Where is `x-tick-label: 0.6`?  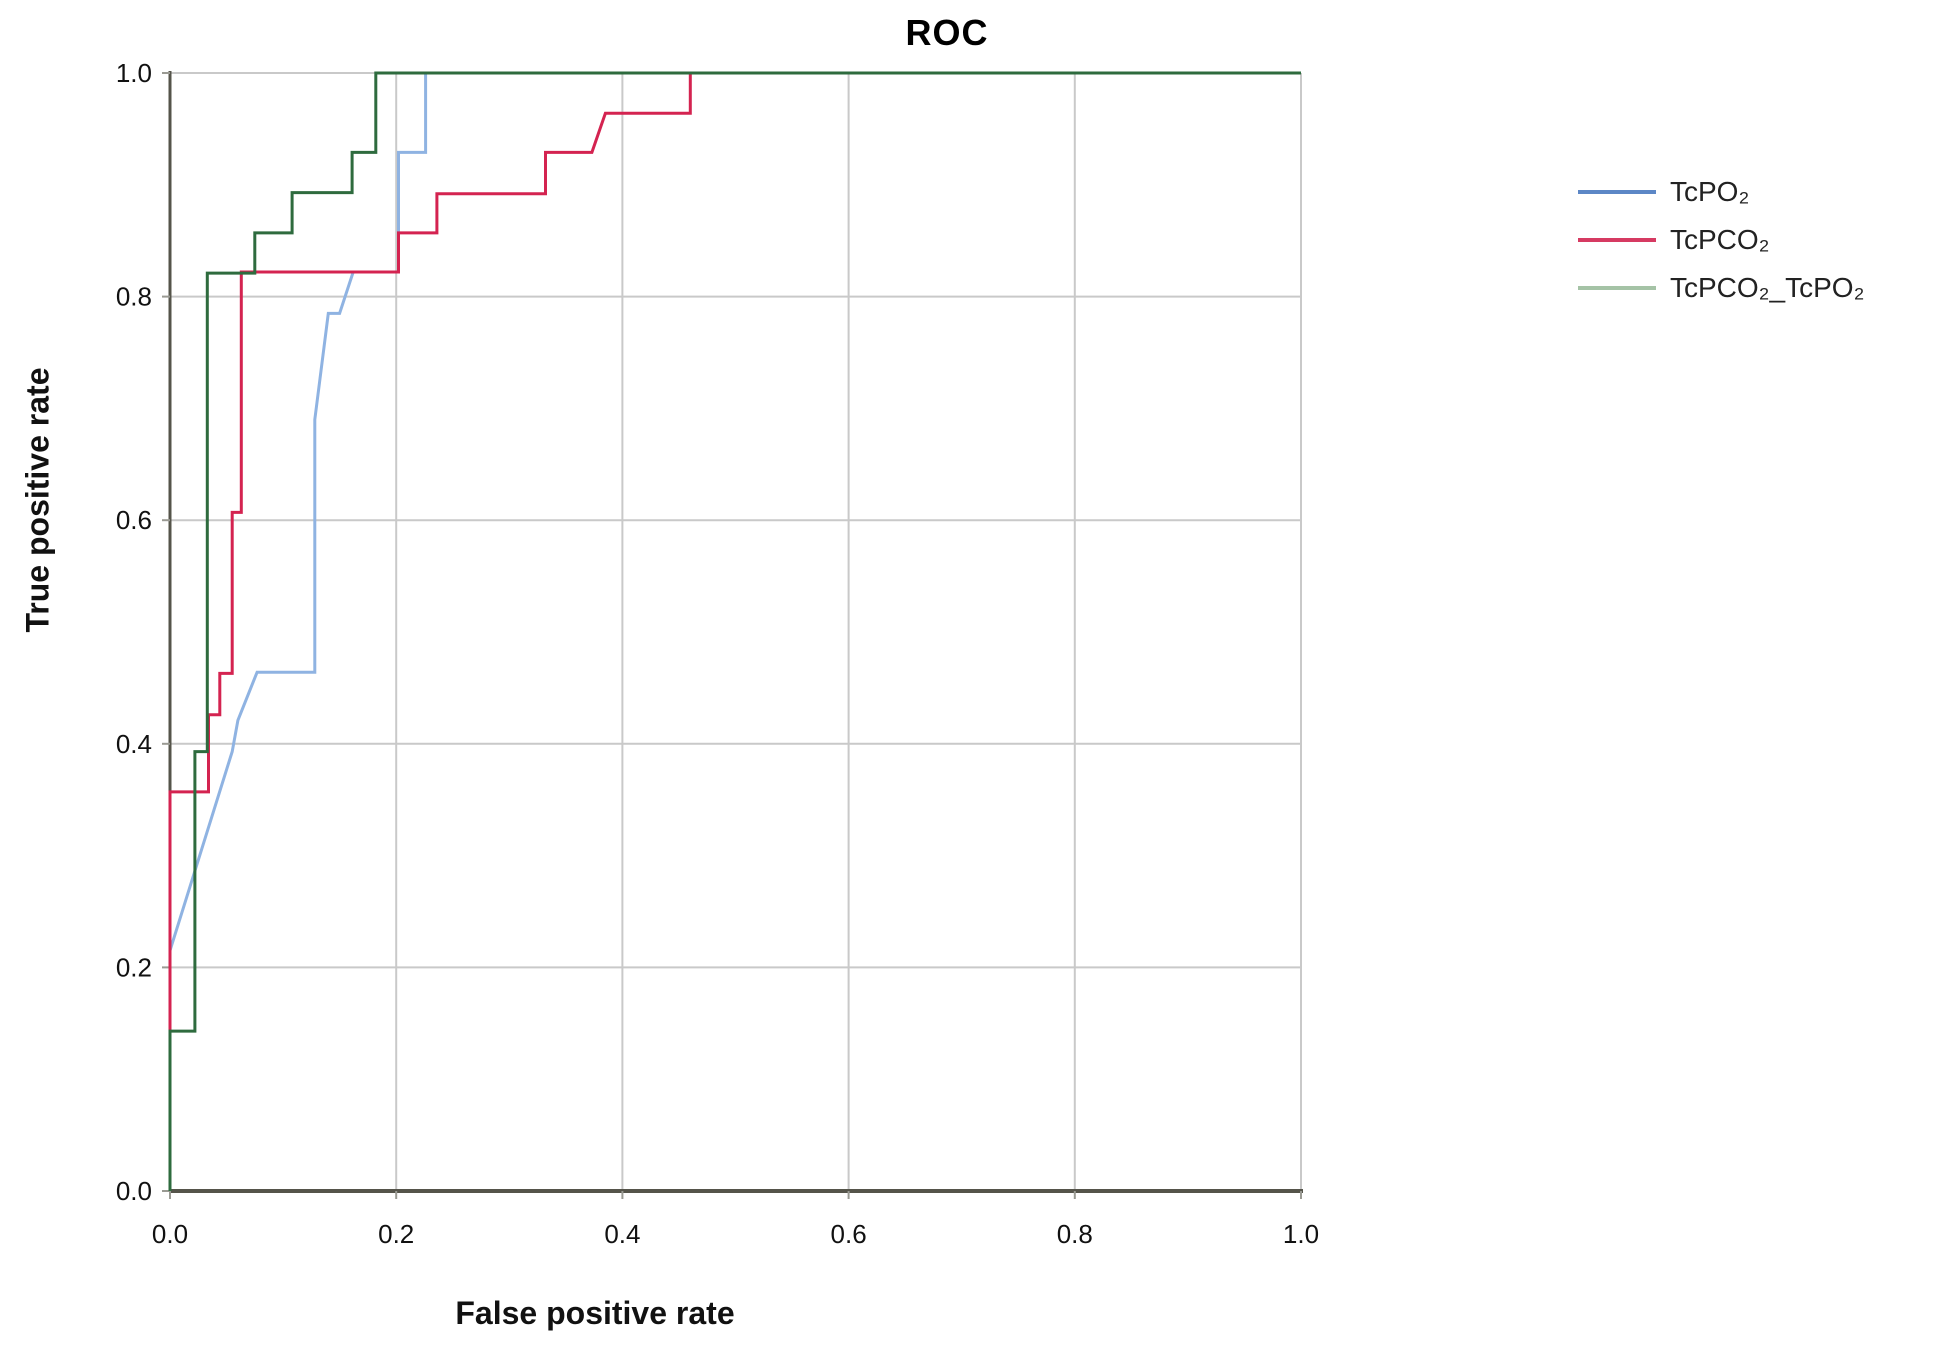
x-tick-label: 0.6 is located at coordinates (849, 1234).